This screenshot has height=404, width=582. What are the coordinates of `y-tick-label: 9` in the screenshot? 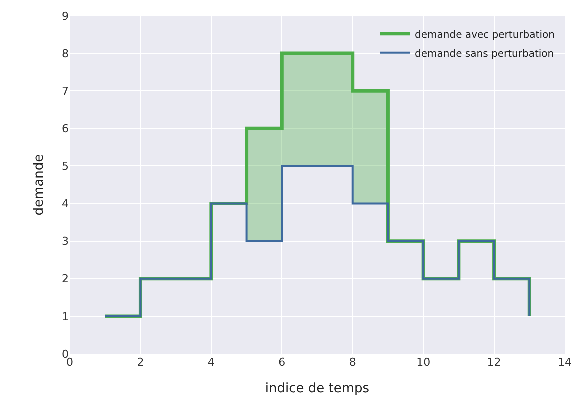 It's located at (65, 16).